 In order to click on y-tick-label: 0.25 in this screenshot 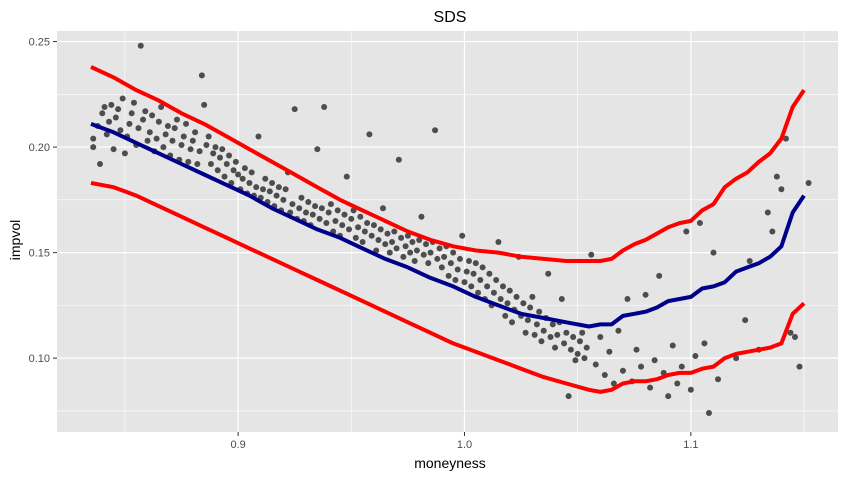, I will do `click(39, 43)`.